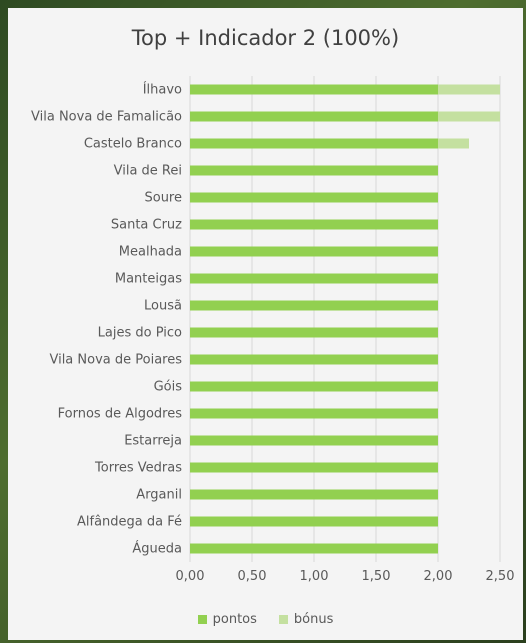 The width and height of the screenshot is (526, 643). What do you see at coordinates (162, 90) in the screenshot?
I see `category-label: Ílhavo` at bounding box center [162, 90].